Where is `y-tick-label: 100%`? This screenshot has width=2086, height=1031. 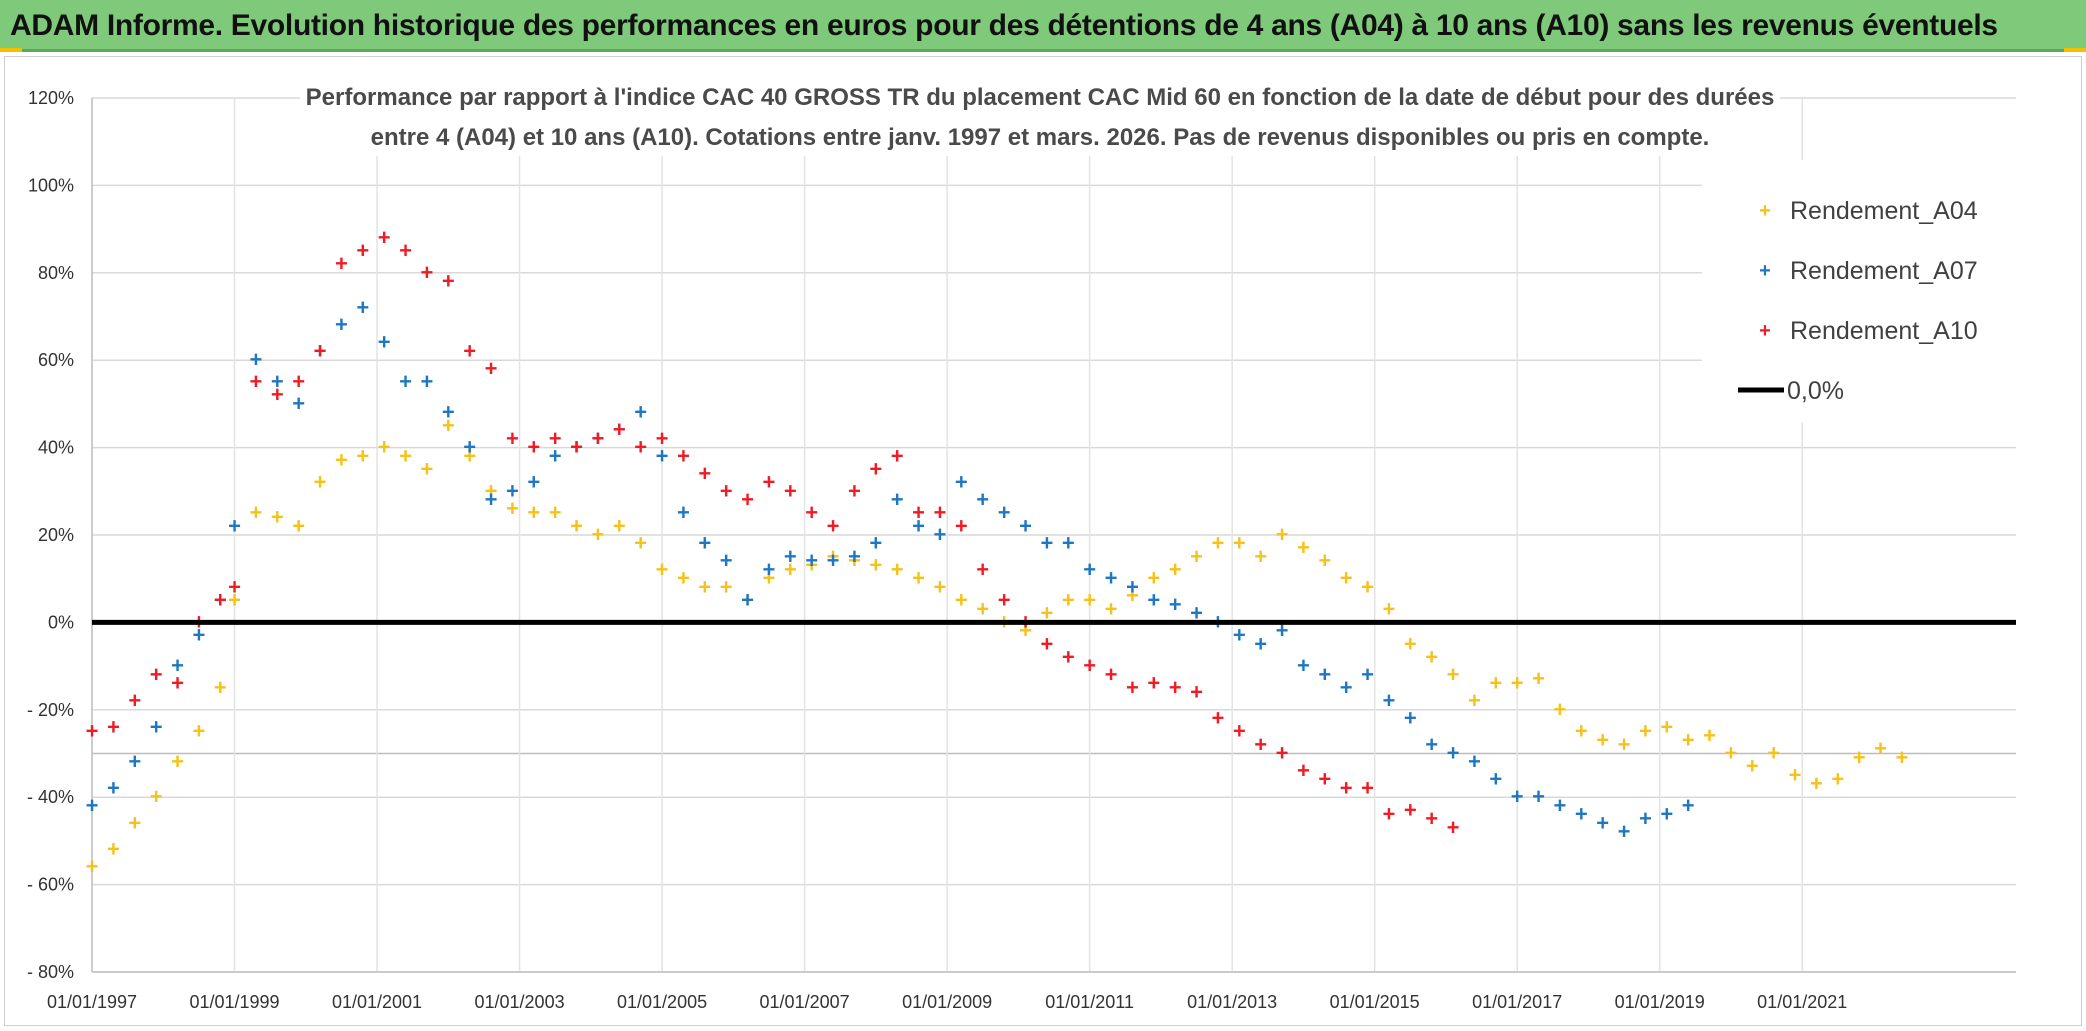 y-tick-label: 100% is located at coordinates (51, 185).